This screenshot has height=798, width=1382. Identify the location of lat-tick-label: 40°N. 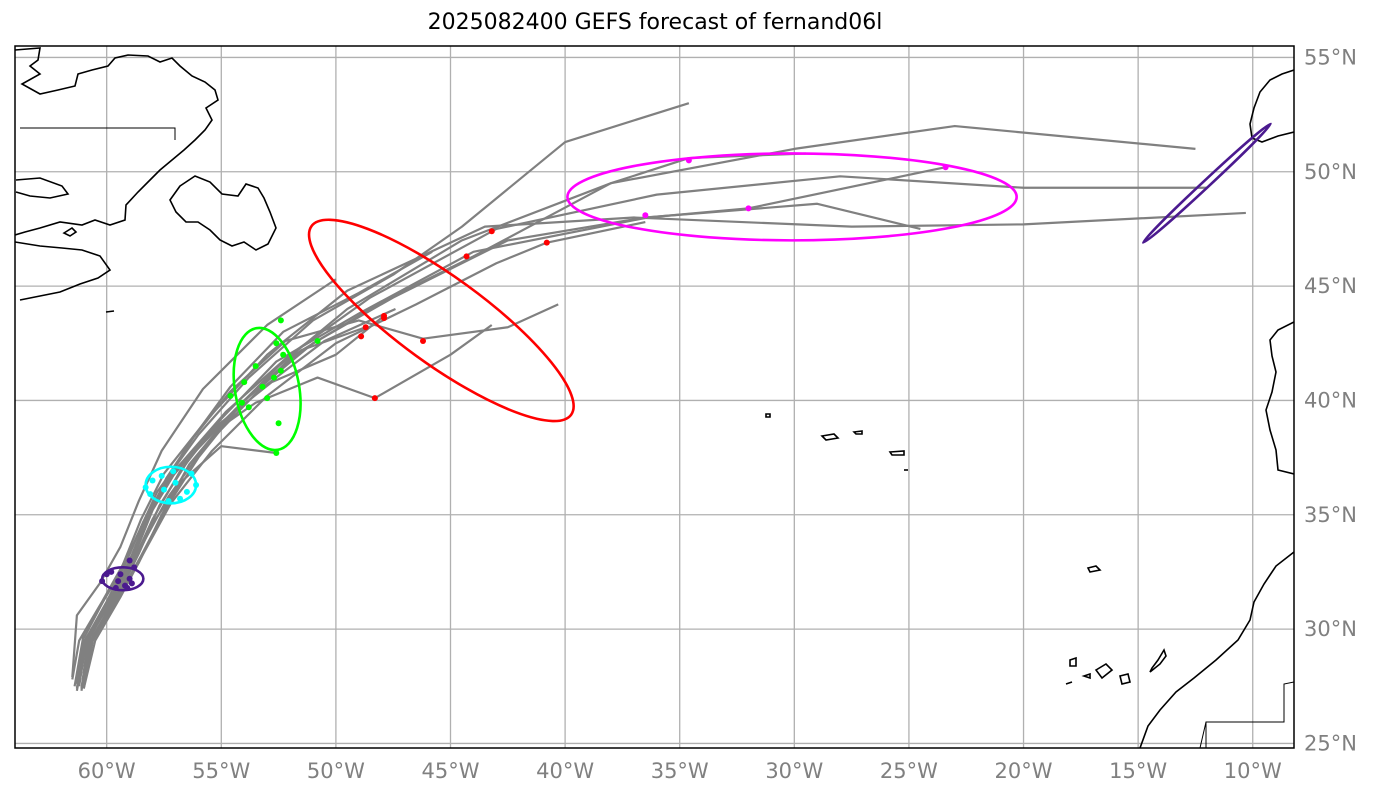
(1330, 400).